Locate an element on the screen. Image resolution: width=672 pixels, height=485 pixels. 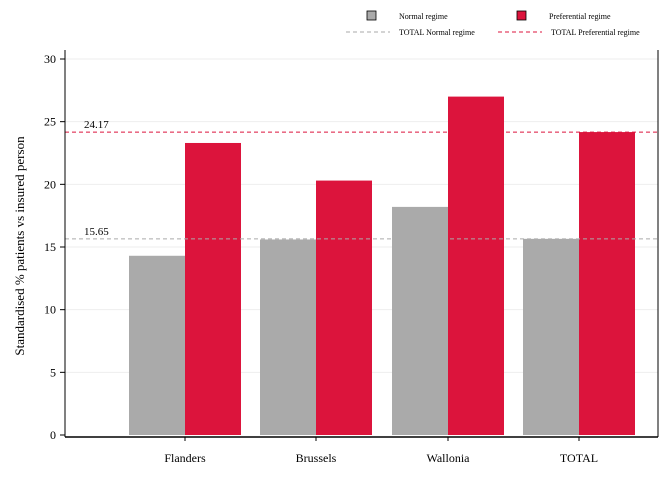
y-tick-label: 30 is located at coordinates (50, 59).